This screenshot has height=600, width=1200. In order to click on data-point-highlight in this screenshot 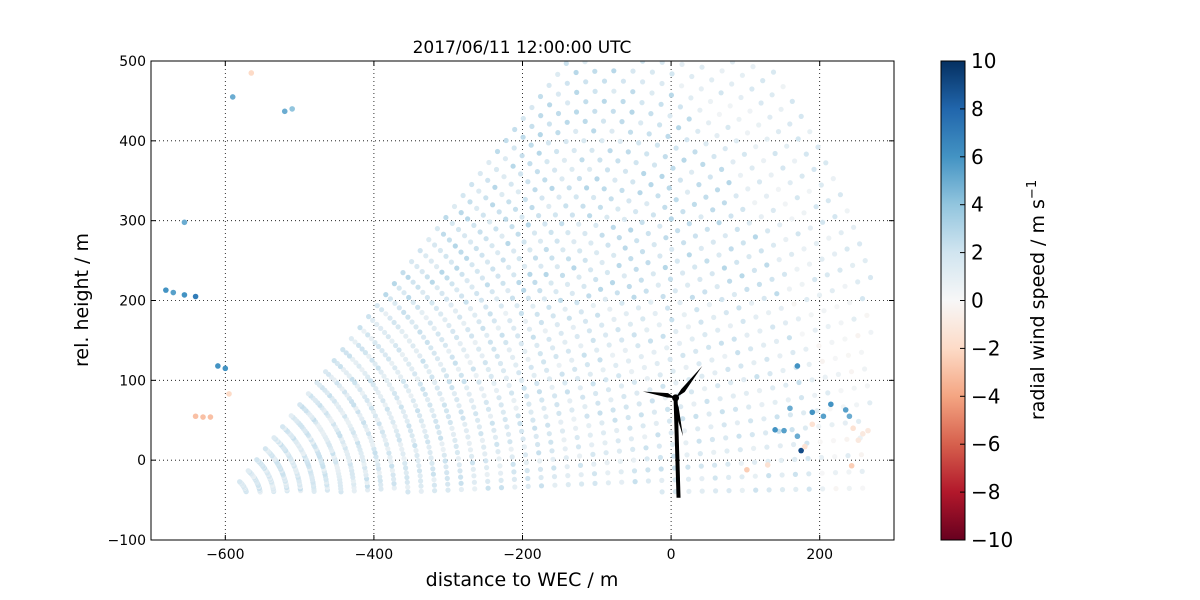, I will do `click(784, 430)`.